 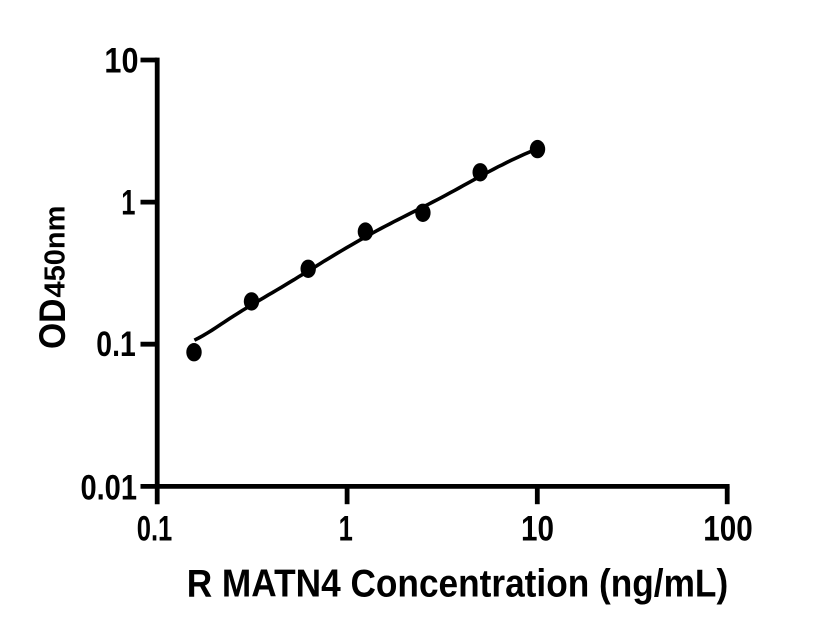 What do you see at coordinates (56, 252) in the screenshot?
I see `svg-text: 450nm` at bounding box center [56, 252].